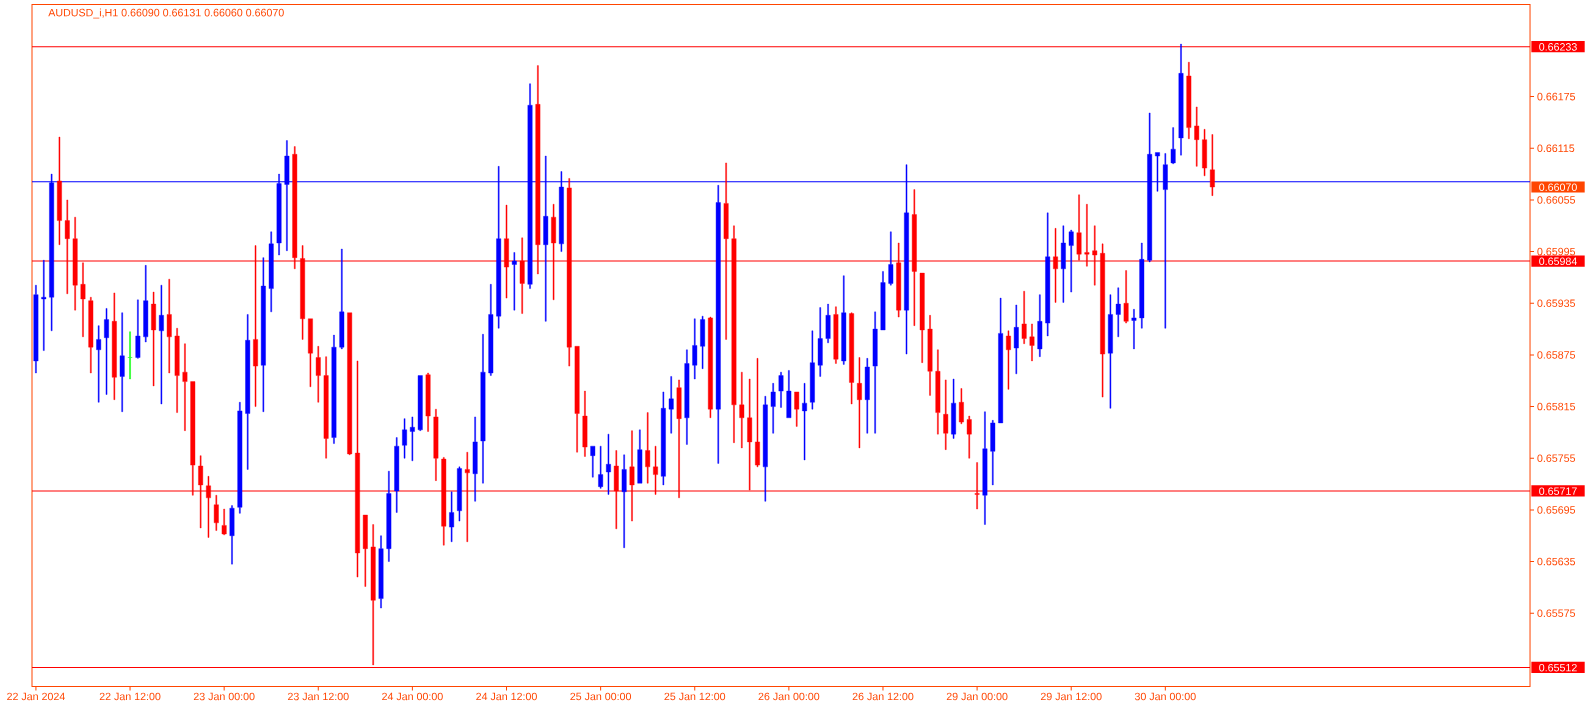 This screenshot has width=1586, height=708. What do you see at coordinates (1556, 561) in the screenshot?
I see `y-tick-label: 0.65635` at bounding box center [1556, 561].